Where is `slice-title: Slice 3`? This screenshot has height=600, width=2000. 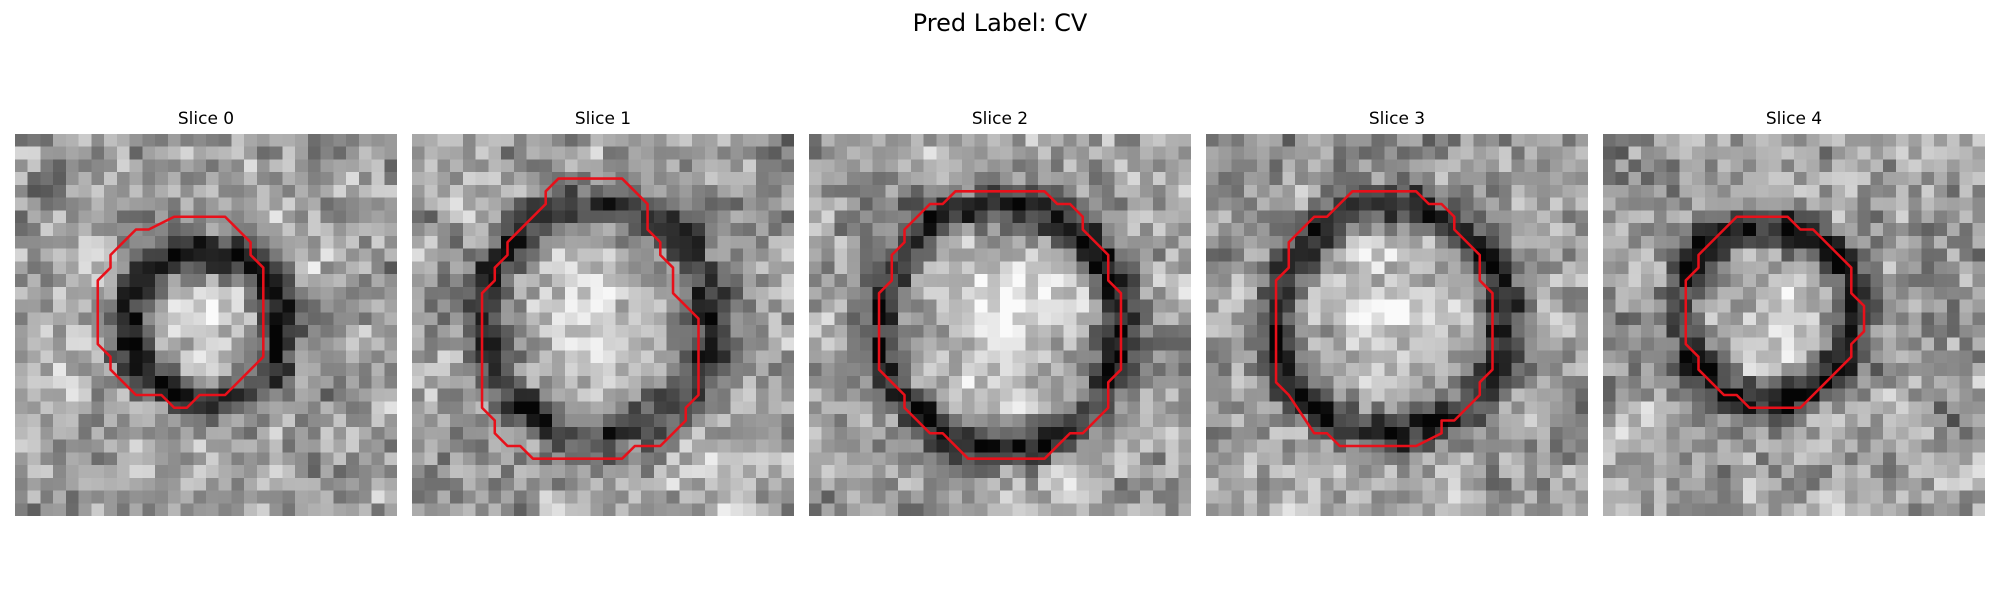
slice-title: Slice 3 is located at coordinates (1397, 119).